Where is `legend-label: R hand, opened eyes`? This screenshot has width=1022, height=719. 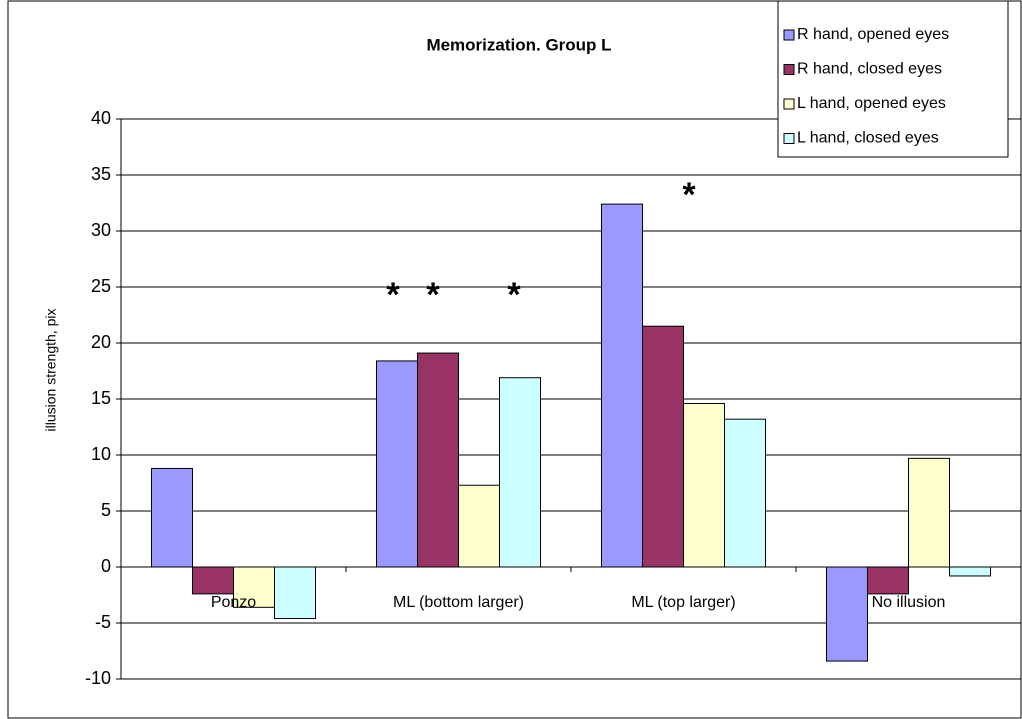 legend-label: R hand, opened eyes is located at coordinates (873, 34).